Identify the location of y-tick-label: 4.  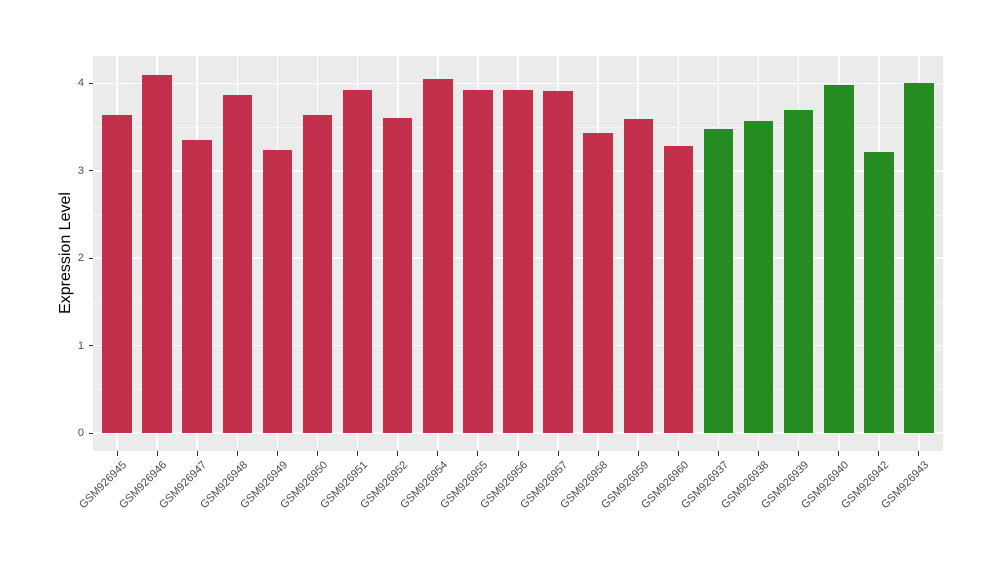
(80, 83).